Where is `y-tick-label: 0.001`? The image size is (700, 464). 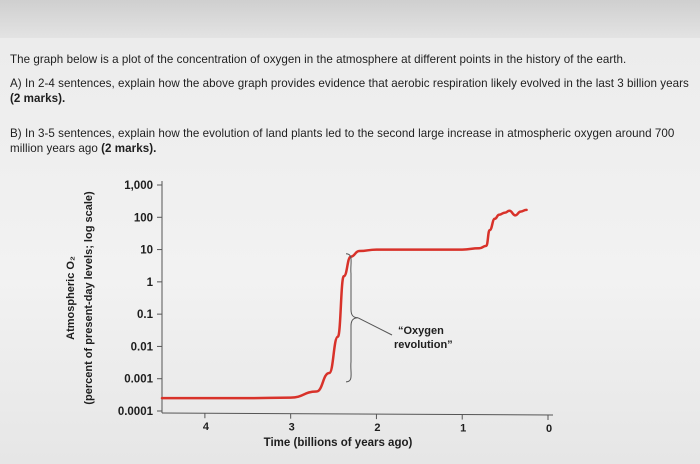
y-tick-label: 0.001 is located at coordinates (138, 380).